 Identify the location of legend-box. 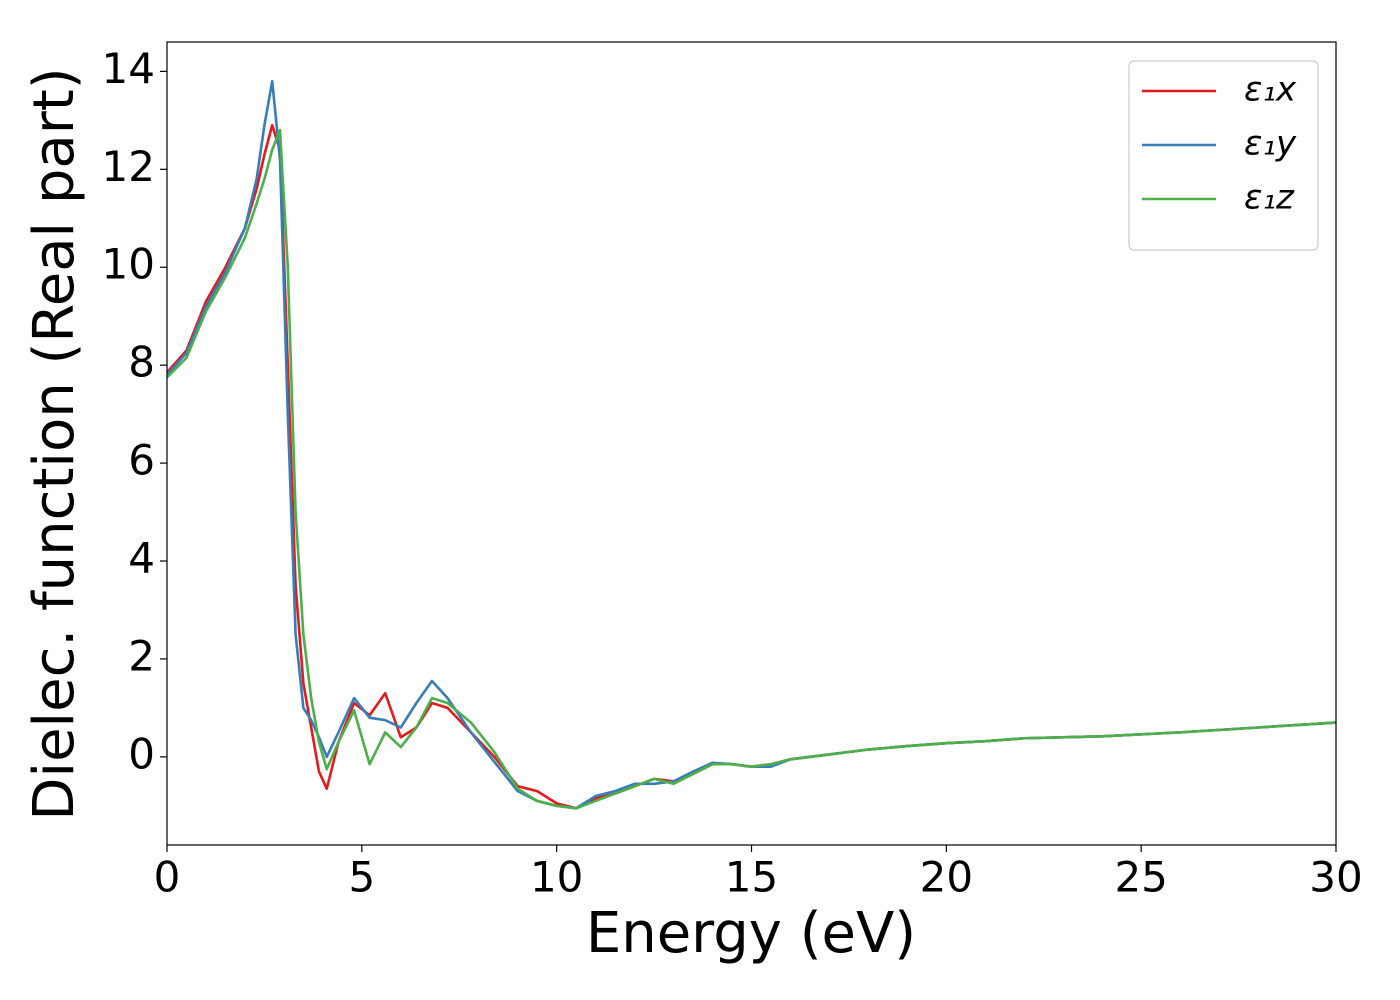
(1223, 155).